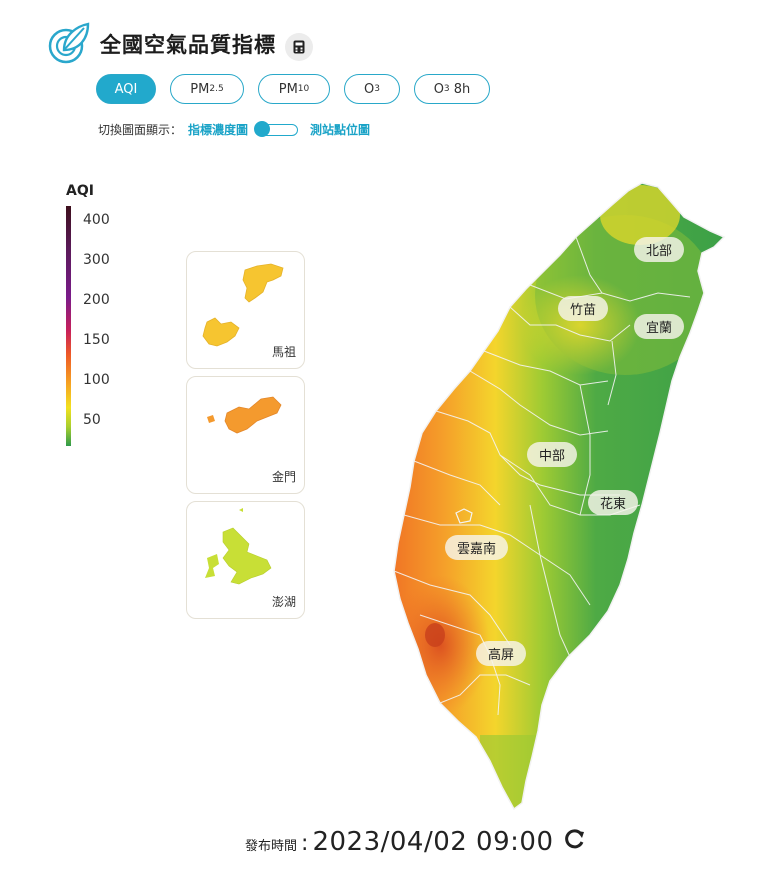 The height and width of the screenshot is (869, 775). What do you see at coordinates (69, 43) in the screenshot?
I see `leaf-logo-icon` at bounding box center [69, 43].